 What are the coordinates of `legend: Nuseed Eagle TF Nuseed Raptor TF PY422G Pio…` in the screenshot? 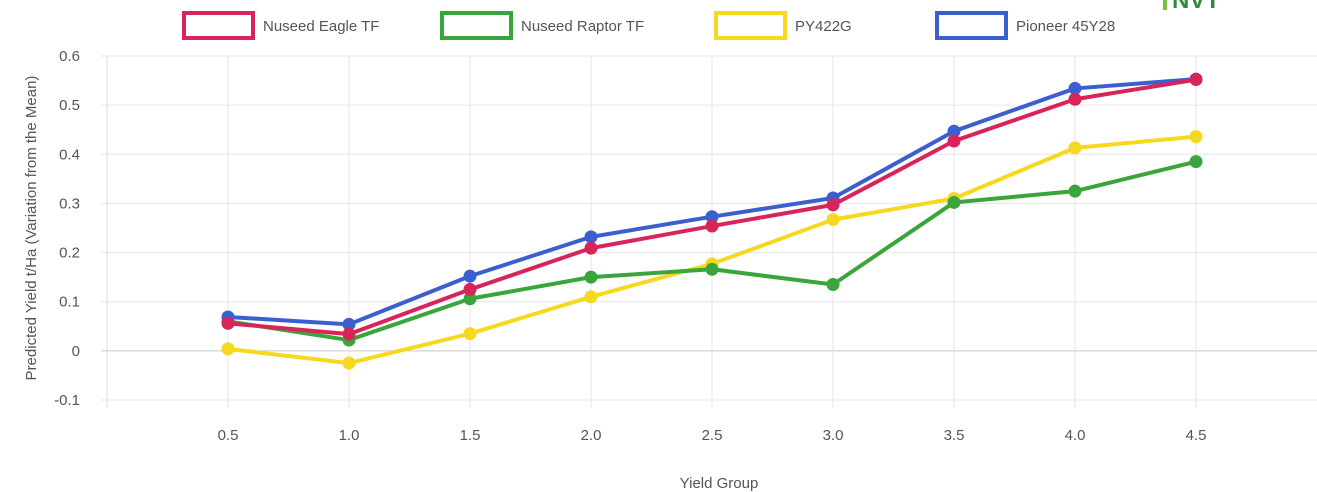 It's located at (648, 25).